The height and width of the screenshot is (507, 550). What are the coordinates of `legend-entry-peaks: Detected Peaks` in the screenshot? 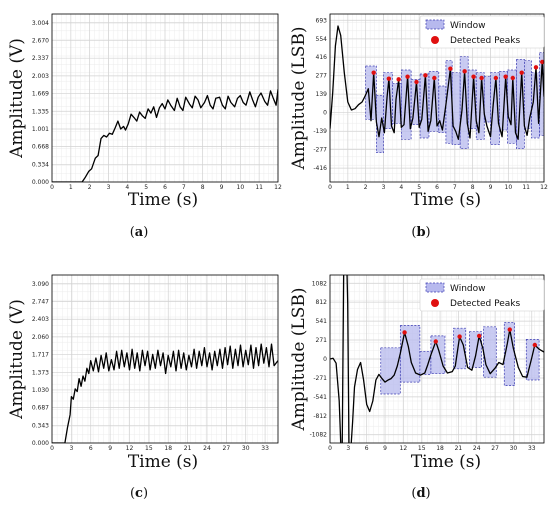 It's located at (485, 41).